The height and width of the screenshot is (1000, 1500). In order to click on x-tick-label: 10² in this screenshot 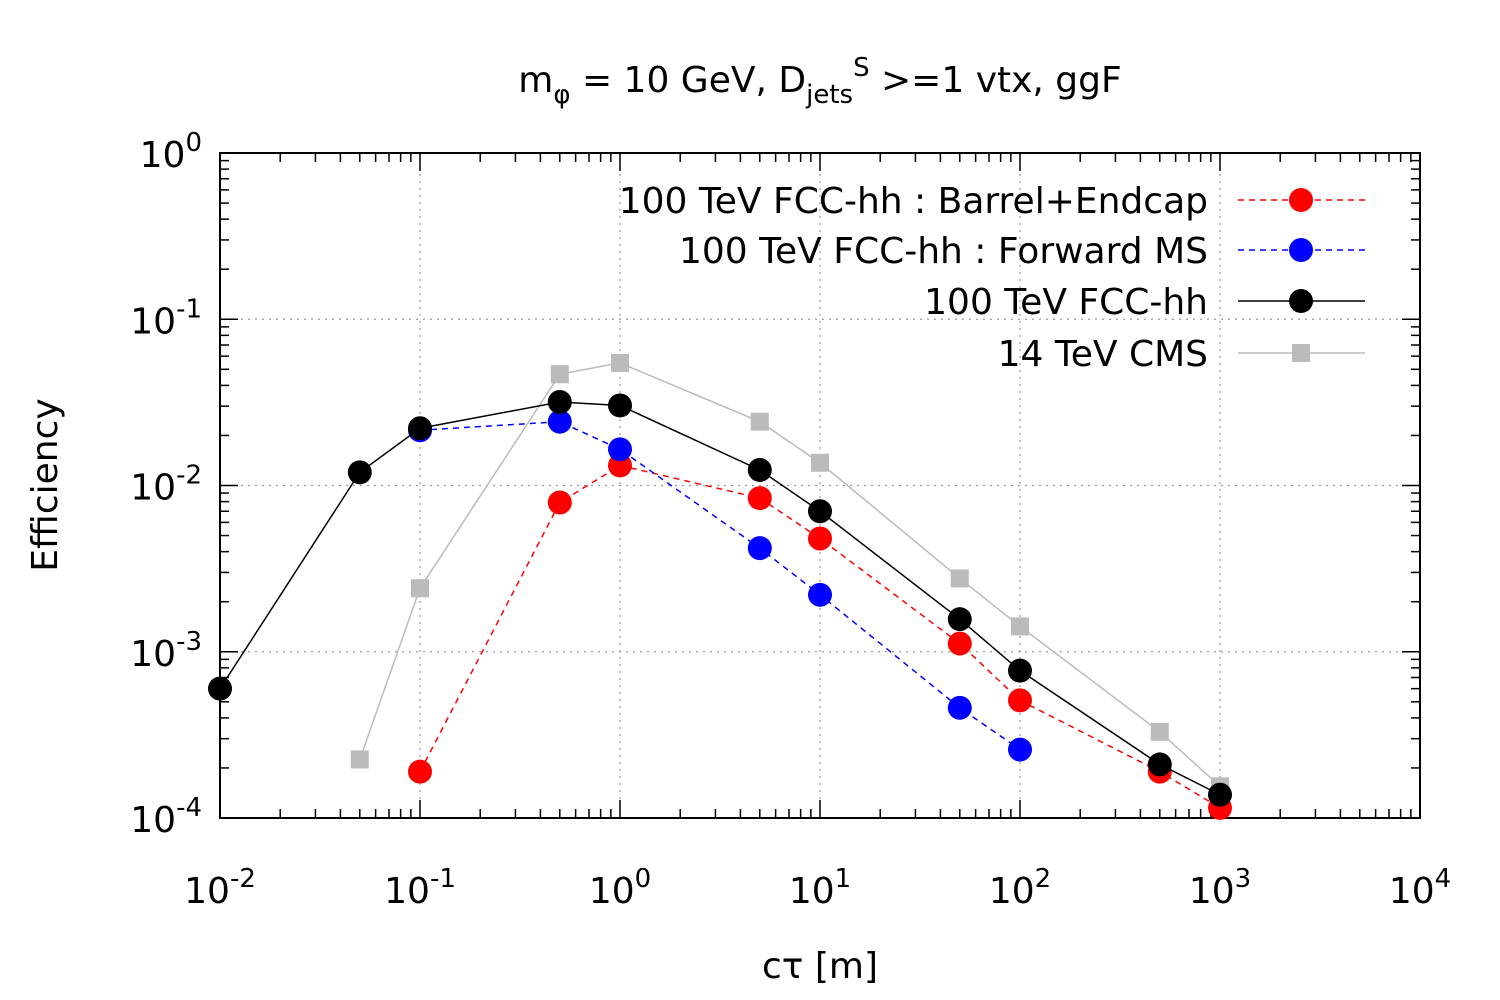, I will do `click(1020, 888)`.